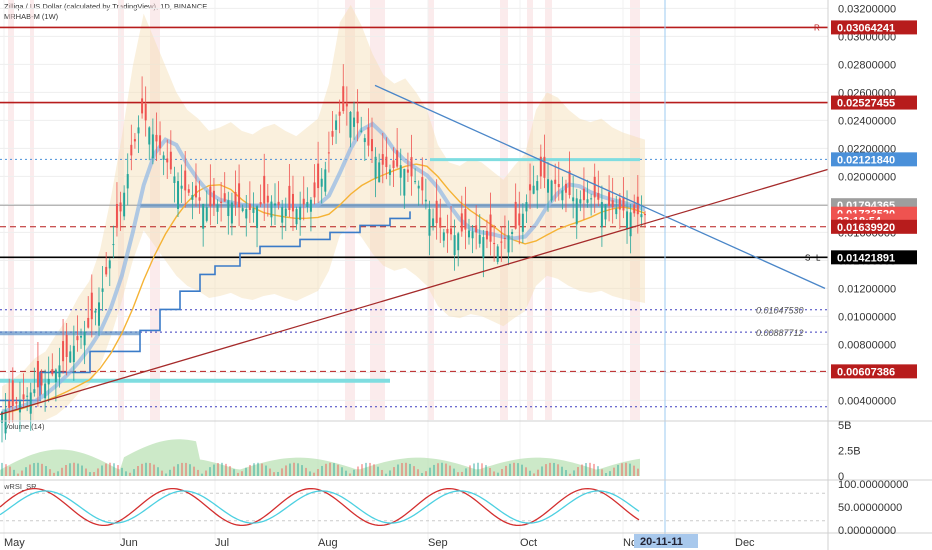 This screenshot has height=550, width=932. Describe the element at coordinates (866, 104) in the screenshot. I see `price-tag-label: 0.02527455` at that location.